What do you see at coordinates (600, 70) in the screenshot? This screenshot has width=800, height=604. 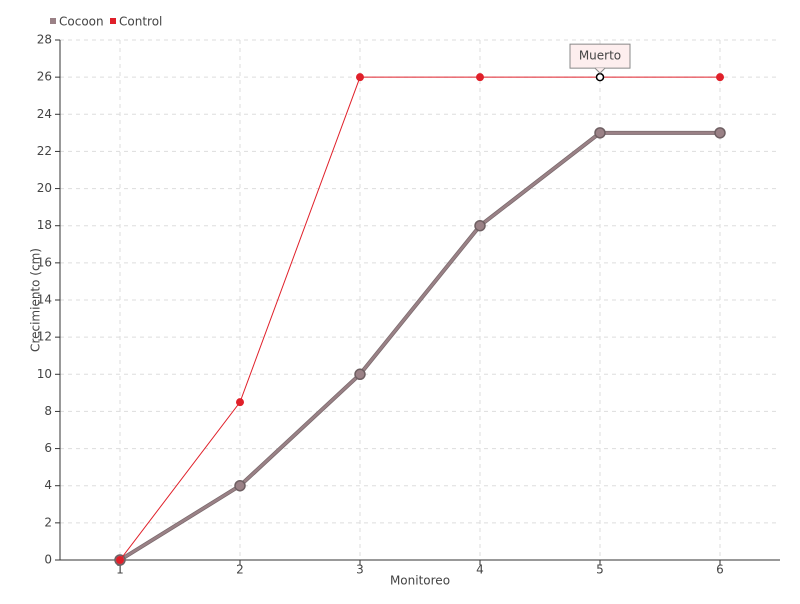 I see `annotation-pointer` at bounding box center [600, 70].